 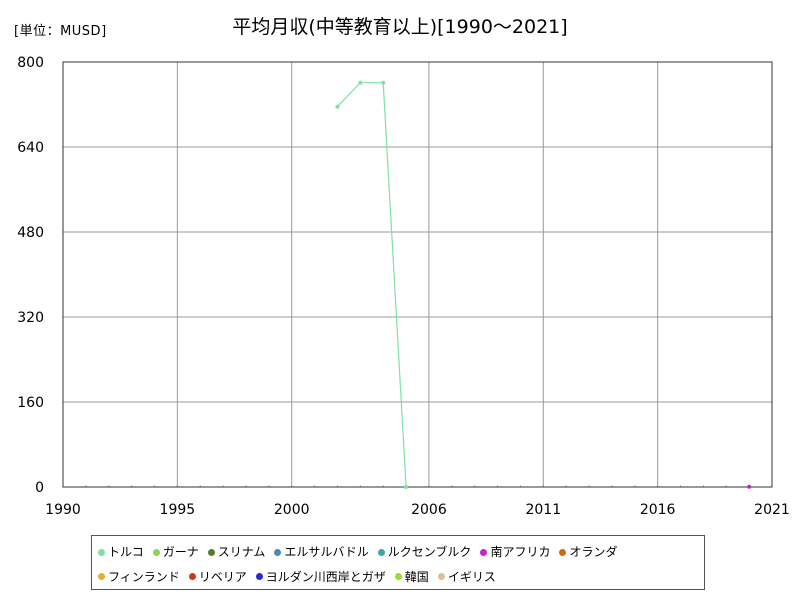 I want to click on legend-label: ガーナ, so click(x=180, y=552).